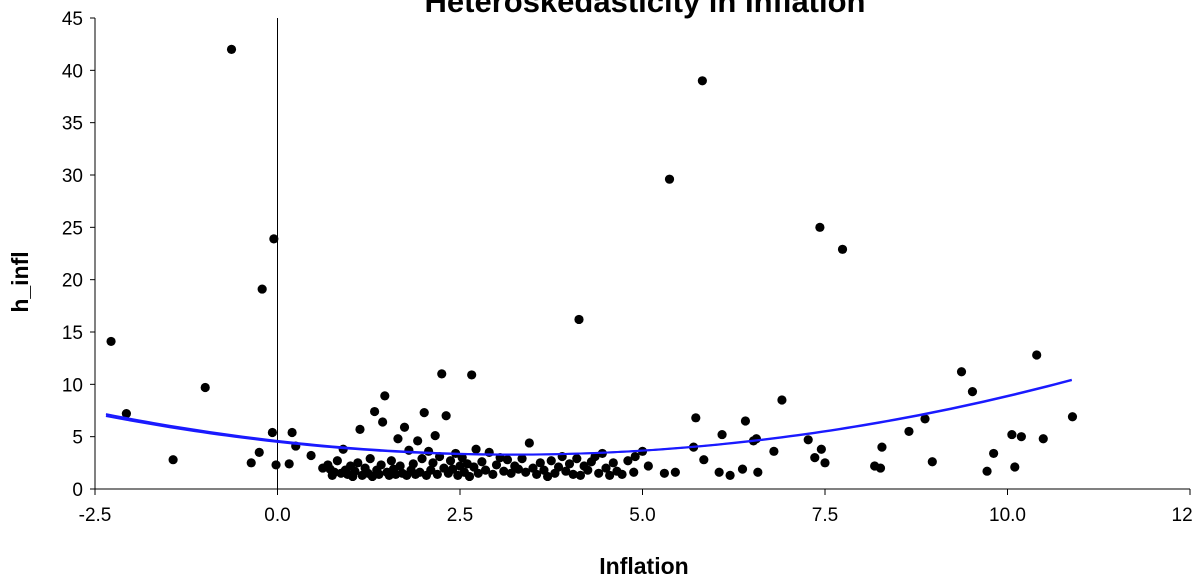 The width and height of the screenshot is (1194, 582). What do you see at coordinates (72, 385) in the screenshot?
I see `y-tick-label: 10` at bounding box center [72, 385].